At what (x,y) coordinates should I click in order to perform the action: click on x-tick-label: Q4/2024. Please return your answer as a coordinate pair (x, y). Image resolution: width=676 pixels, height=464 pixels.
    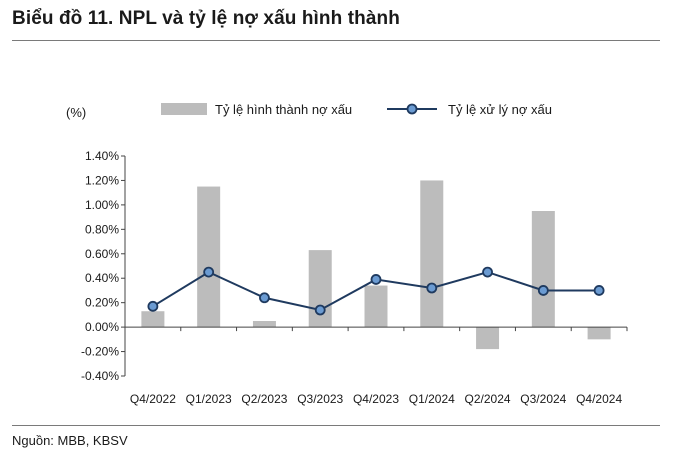
    Looking at the image, I should click on (599, 399).